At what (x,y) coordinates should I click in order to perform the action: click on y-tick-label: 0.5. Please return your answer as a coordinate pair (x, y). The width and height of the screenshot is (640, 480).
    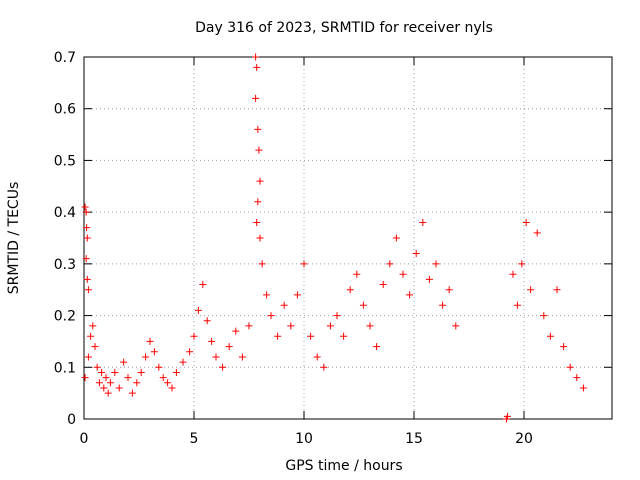
    Looking at the image, I should click on (65, 161).